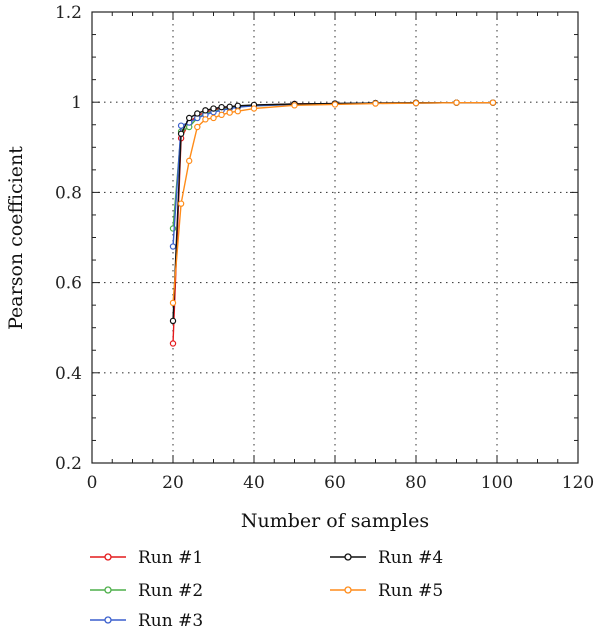 The height and width of the screenshot is (636, 600). Describe the element at coordinates (410, 591) in the screenshot. I see `legend-label: Run #5` at that location.